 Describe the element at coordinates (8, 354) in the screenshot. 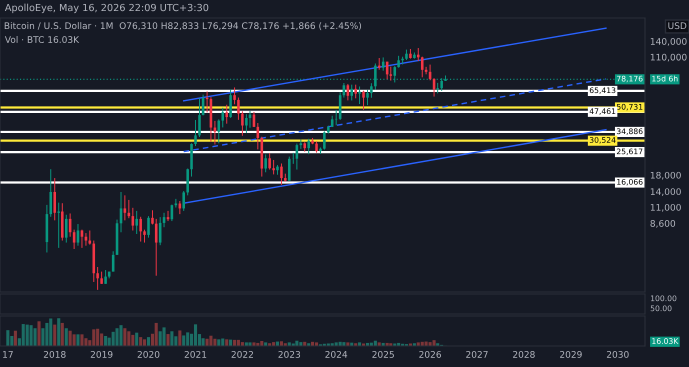

I see `x-tick-label: 17` at that location.